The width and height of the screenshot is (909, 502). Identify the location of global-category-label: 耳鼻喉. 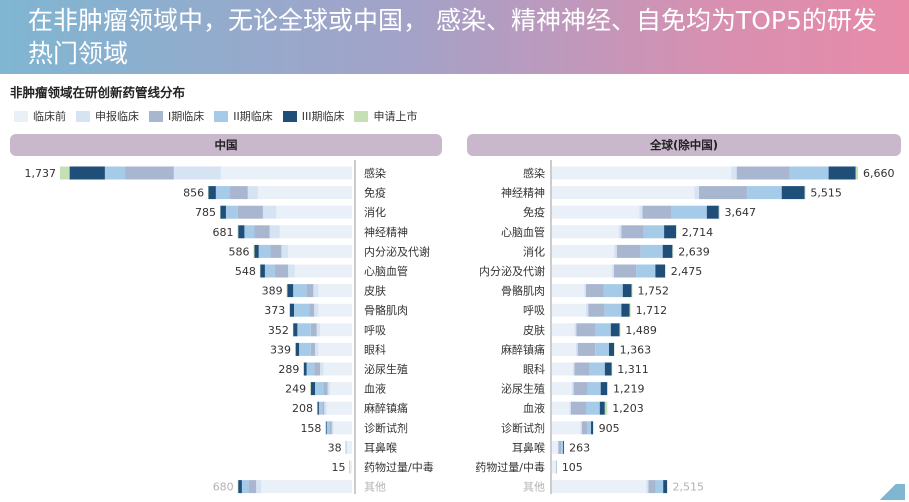
(528, 447).